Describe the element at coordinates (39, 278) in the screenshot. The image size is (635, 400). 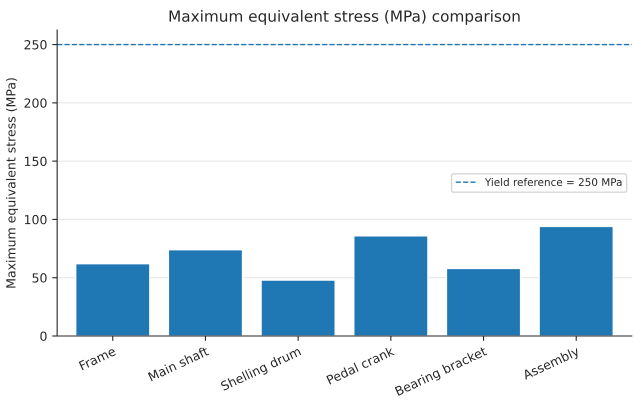
I see `y-tick-label: 50` at that location.